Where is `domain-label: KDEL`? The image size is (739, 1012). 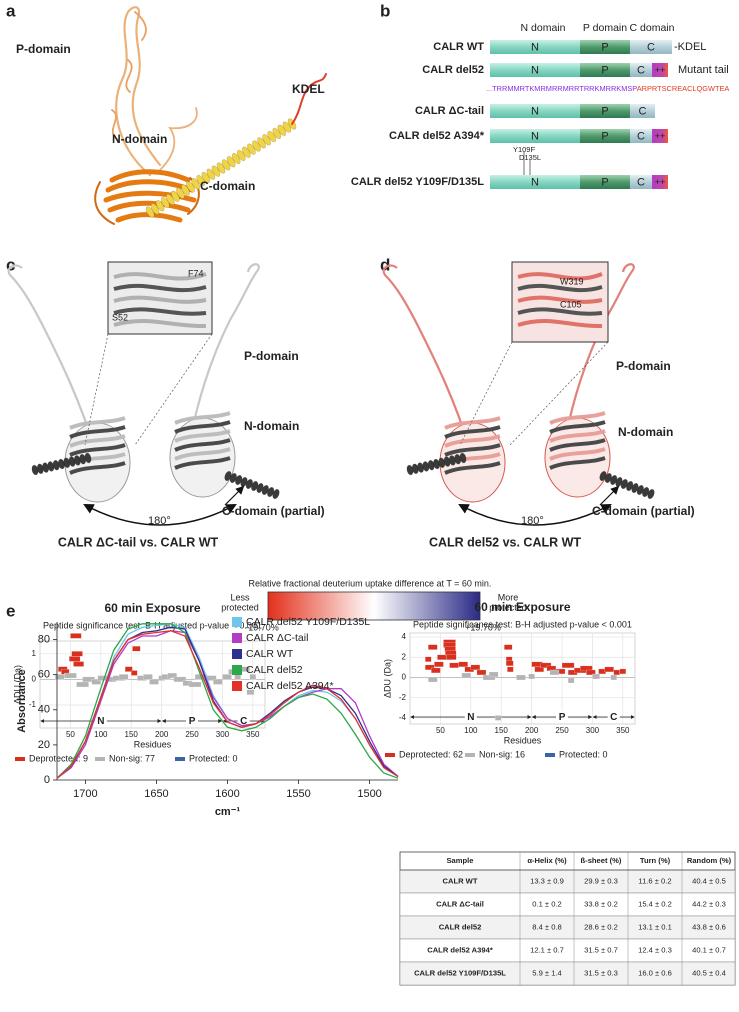 domain-label: KDEL is located at coordinates (308, 89).